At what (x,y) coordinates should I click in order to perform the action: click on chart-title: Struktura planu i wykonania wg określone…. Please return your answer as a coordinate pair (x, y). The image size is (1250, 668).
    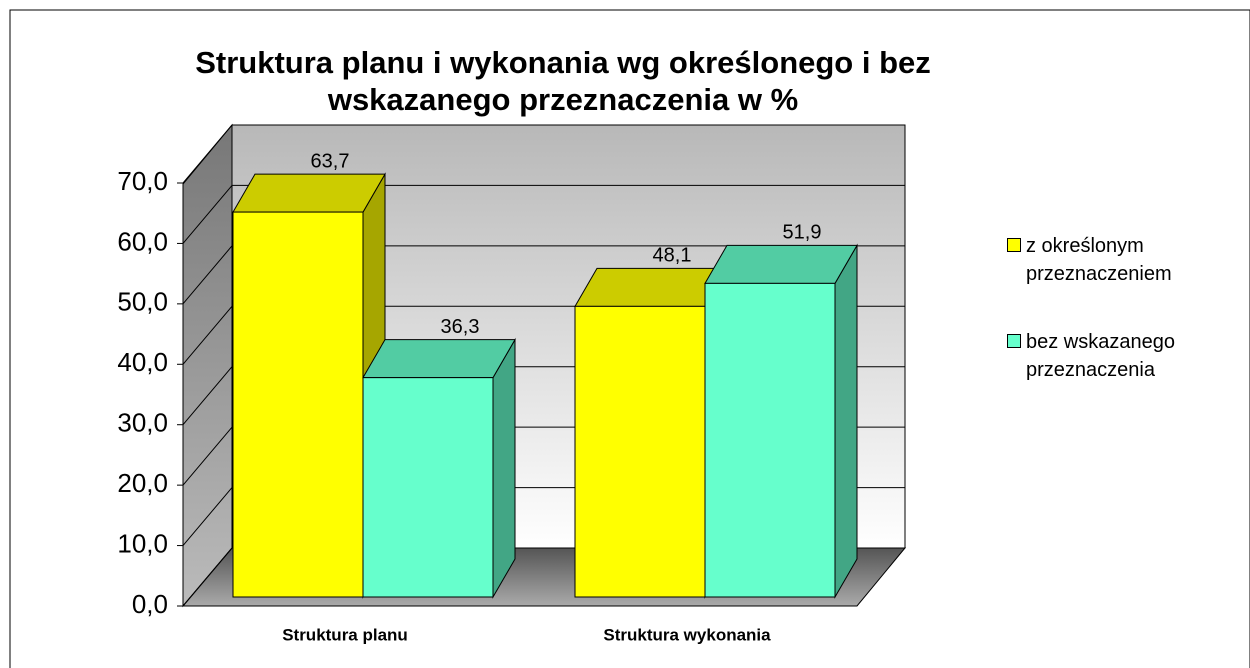
    Looking at the image, I should click on (563, 81).